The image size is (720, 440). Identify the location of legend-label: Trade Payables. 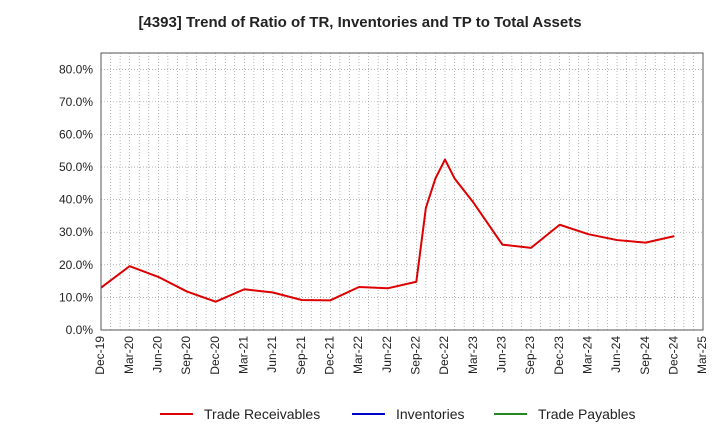
(587, 414).